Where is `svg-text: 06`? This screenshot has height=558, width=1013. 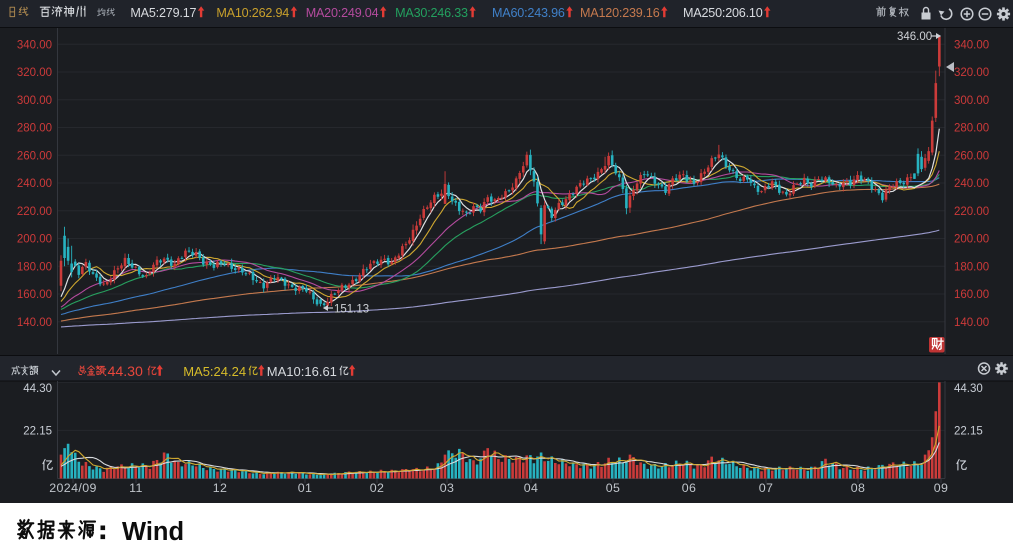 svg-text: 06 is located at coordinates (689, 488).